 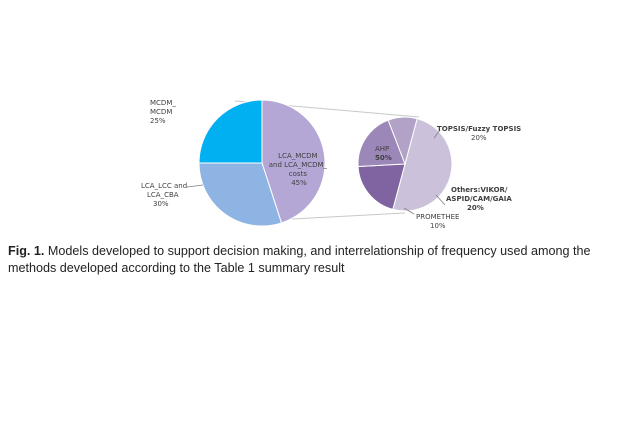 What do you see at coordinates (438, 226) in the screenshot?
I see `label-promethee-value: 10%` at bounding box center [438, 226].